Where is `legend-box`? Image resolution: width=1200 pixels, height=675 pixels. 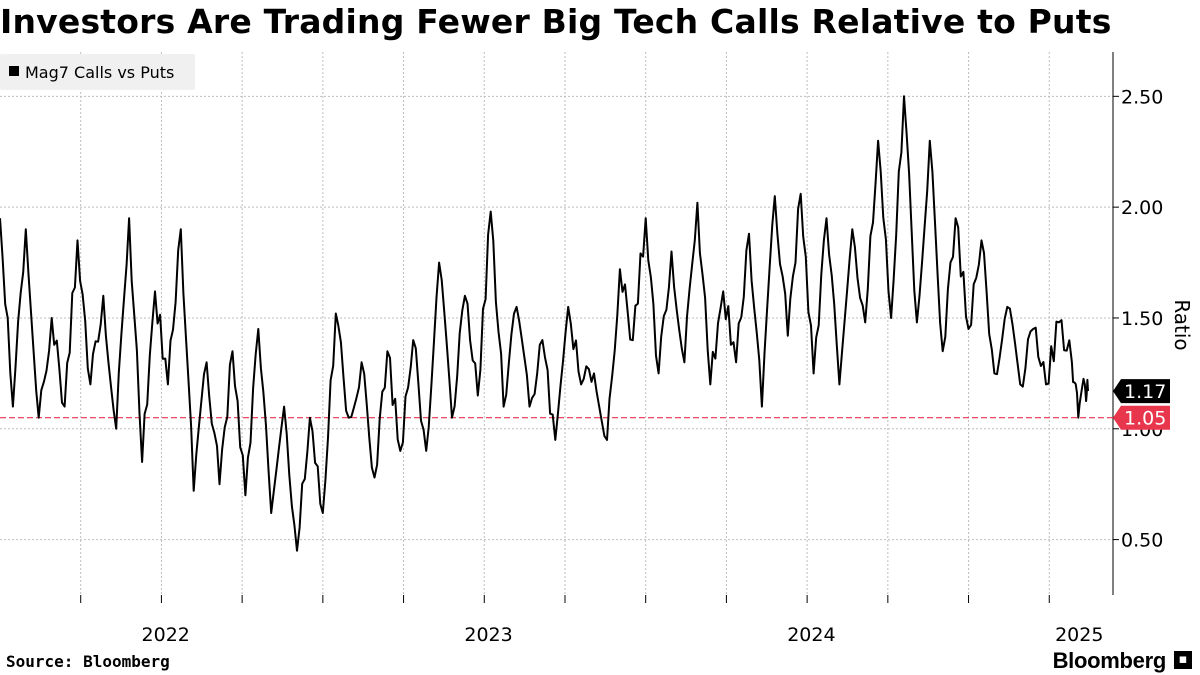
legend-box is located at coordinates (97, 72).